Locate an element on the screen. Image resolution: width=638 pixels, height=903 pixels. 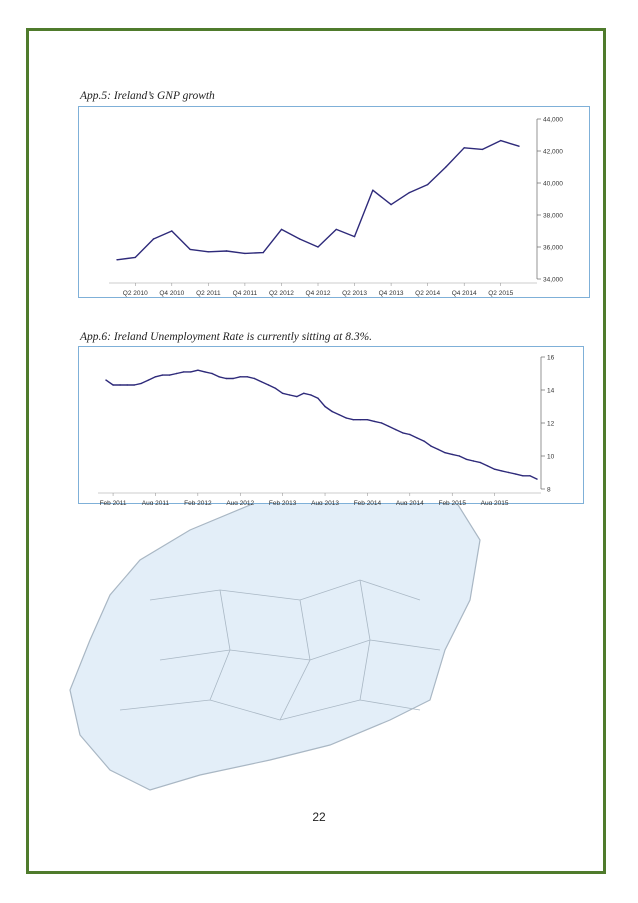
x-tick-label: Aug 2014 is located at coordinates (410, 502).